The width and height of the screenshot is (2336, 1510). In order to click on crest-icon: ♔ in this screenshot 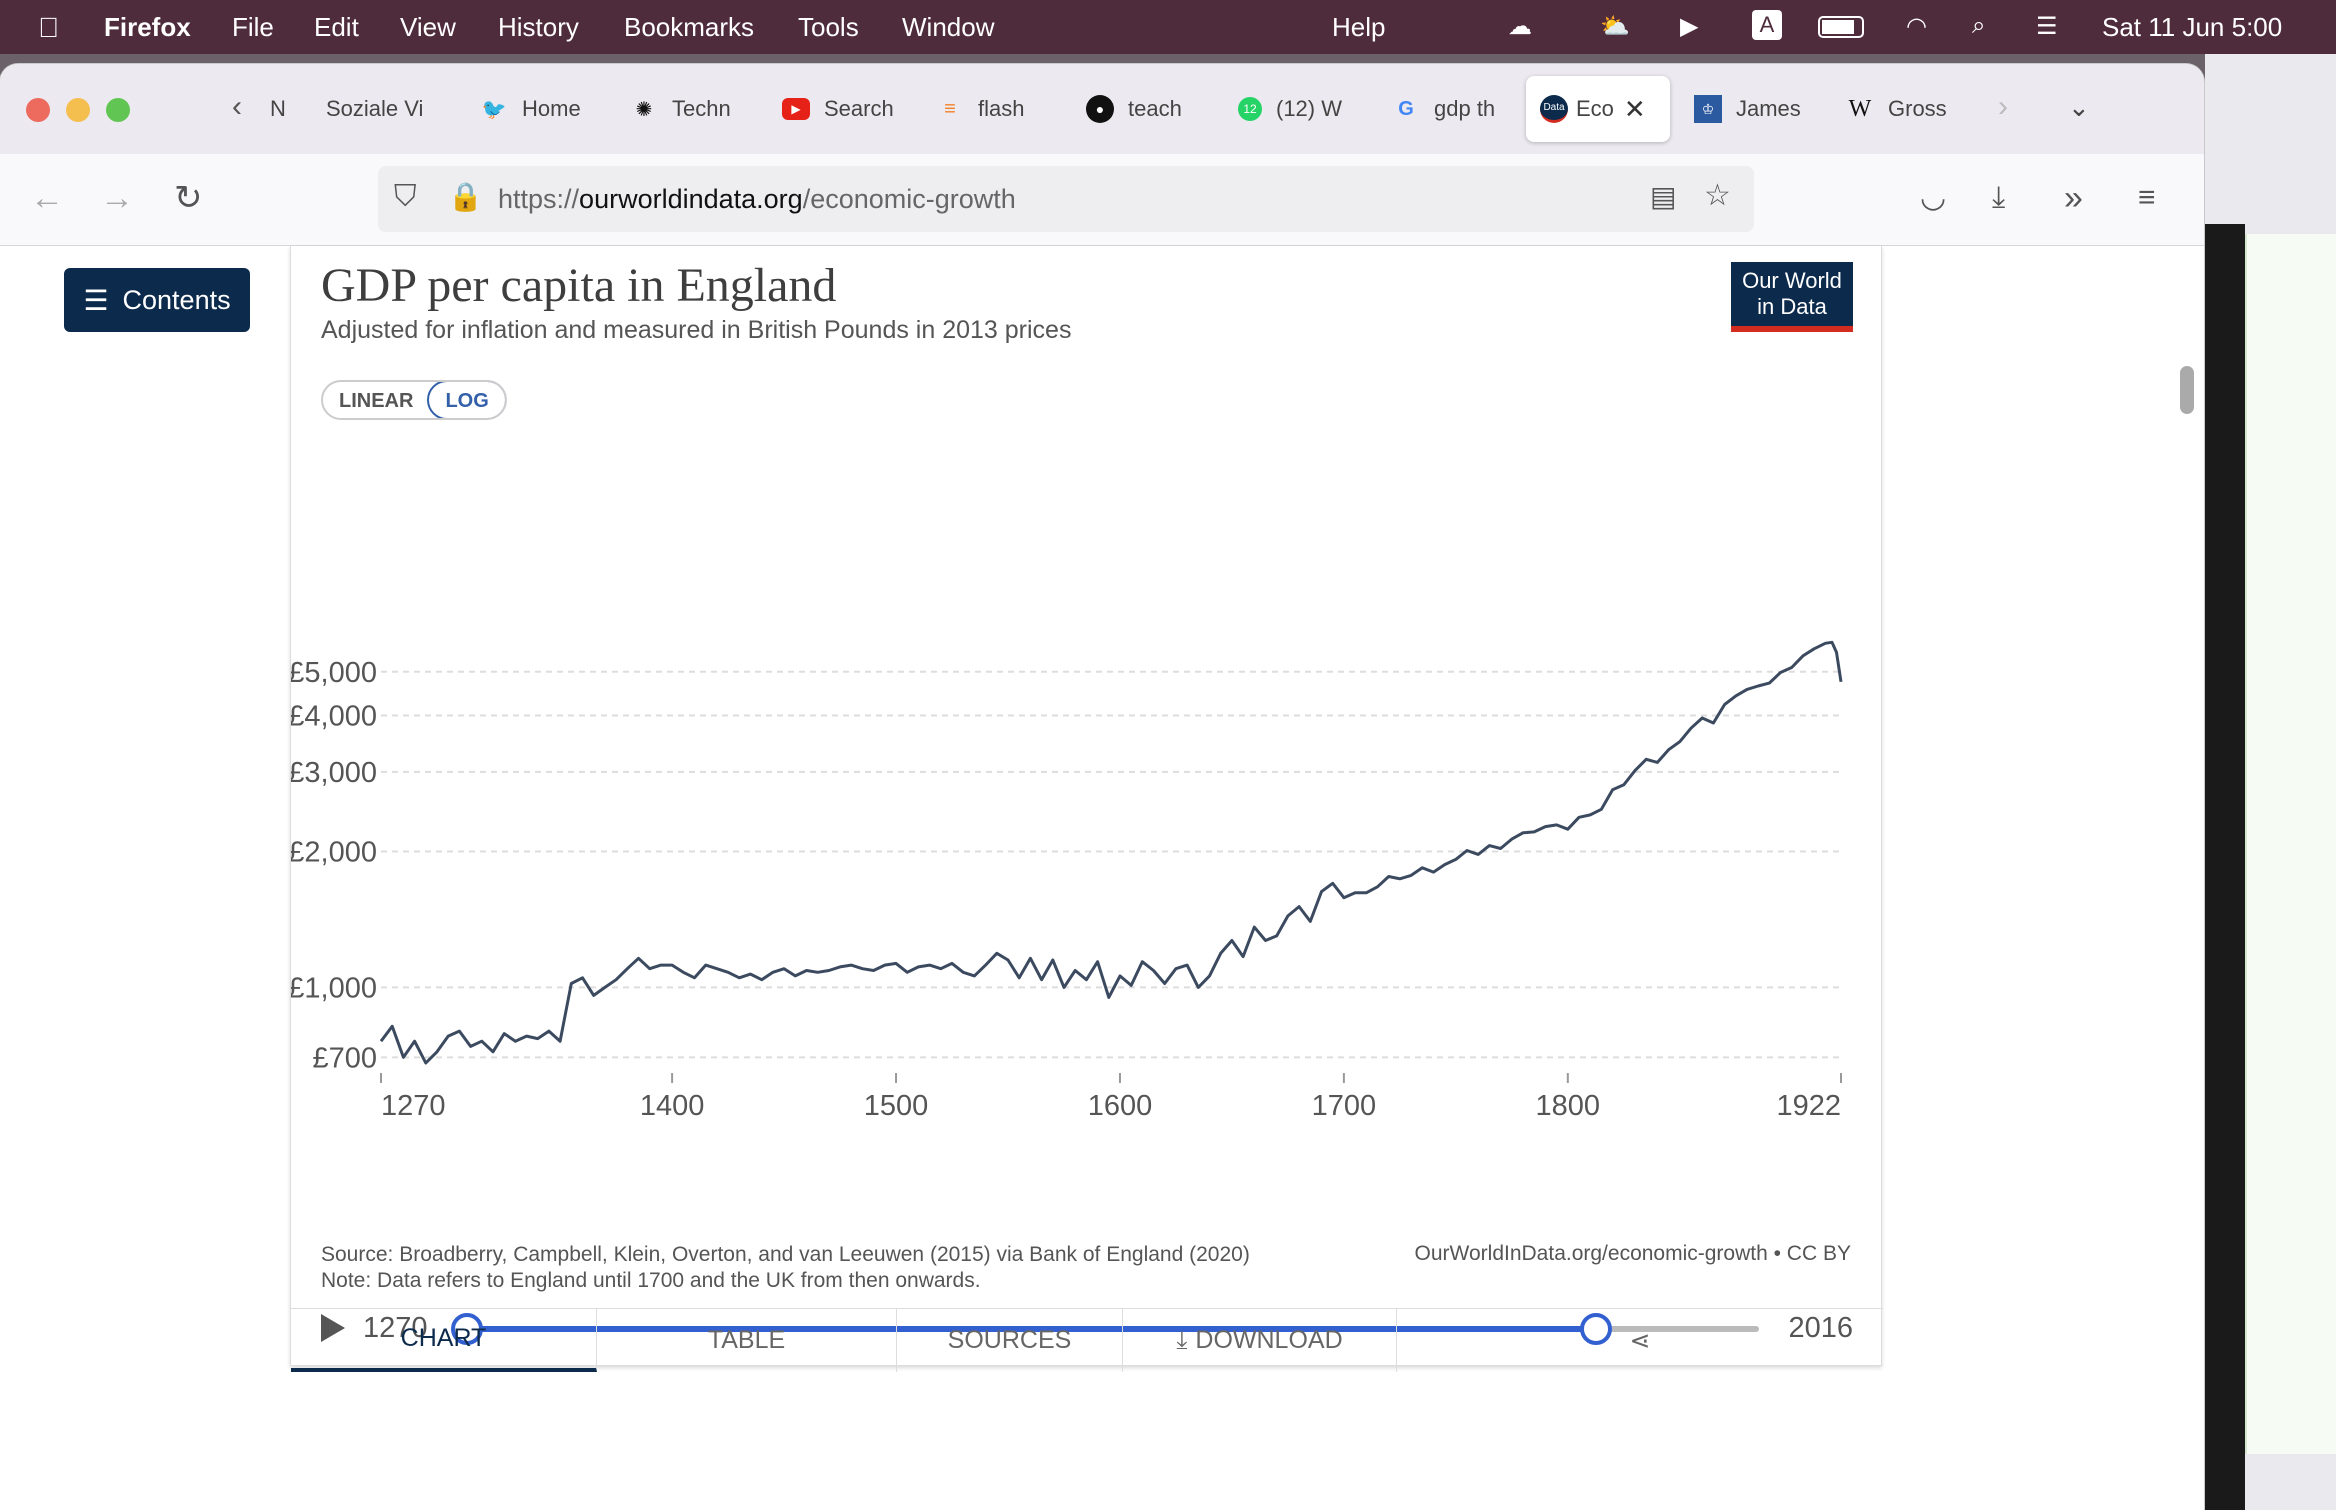, I will do `click(1708, 109)`.